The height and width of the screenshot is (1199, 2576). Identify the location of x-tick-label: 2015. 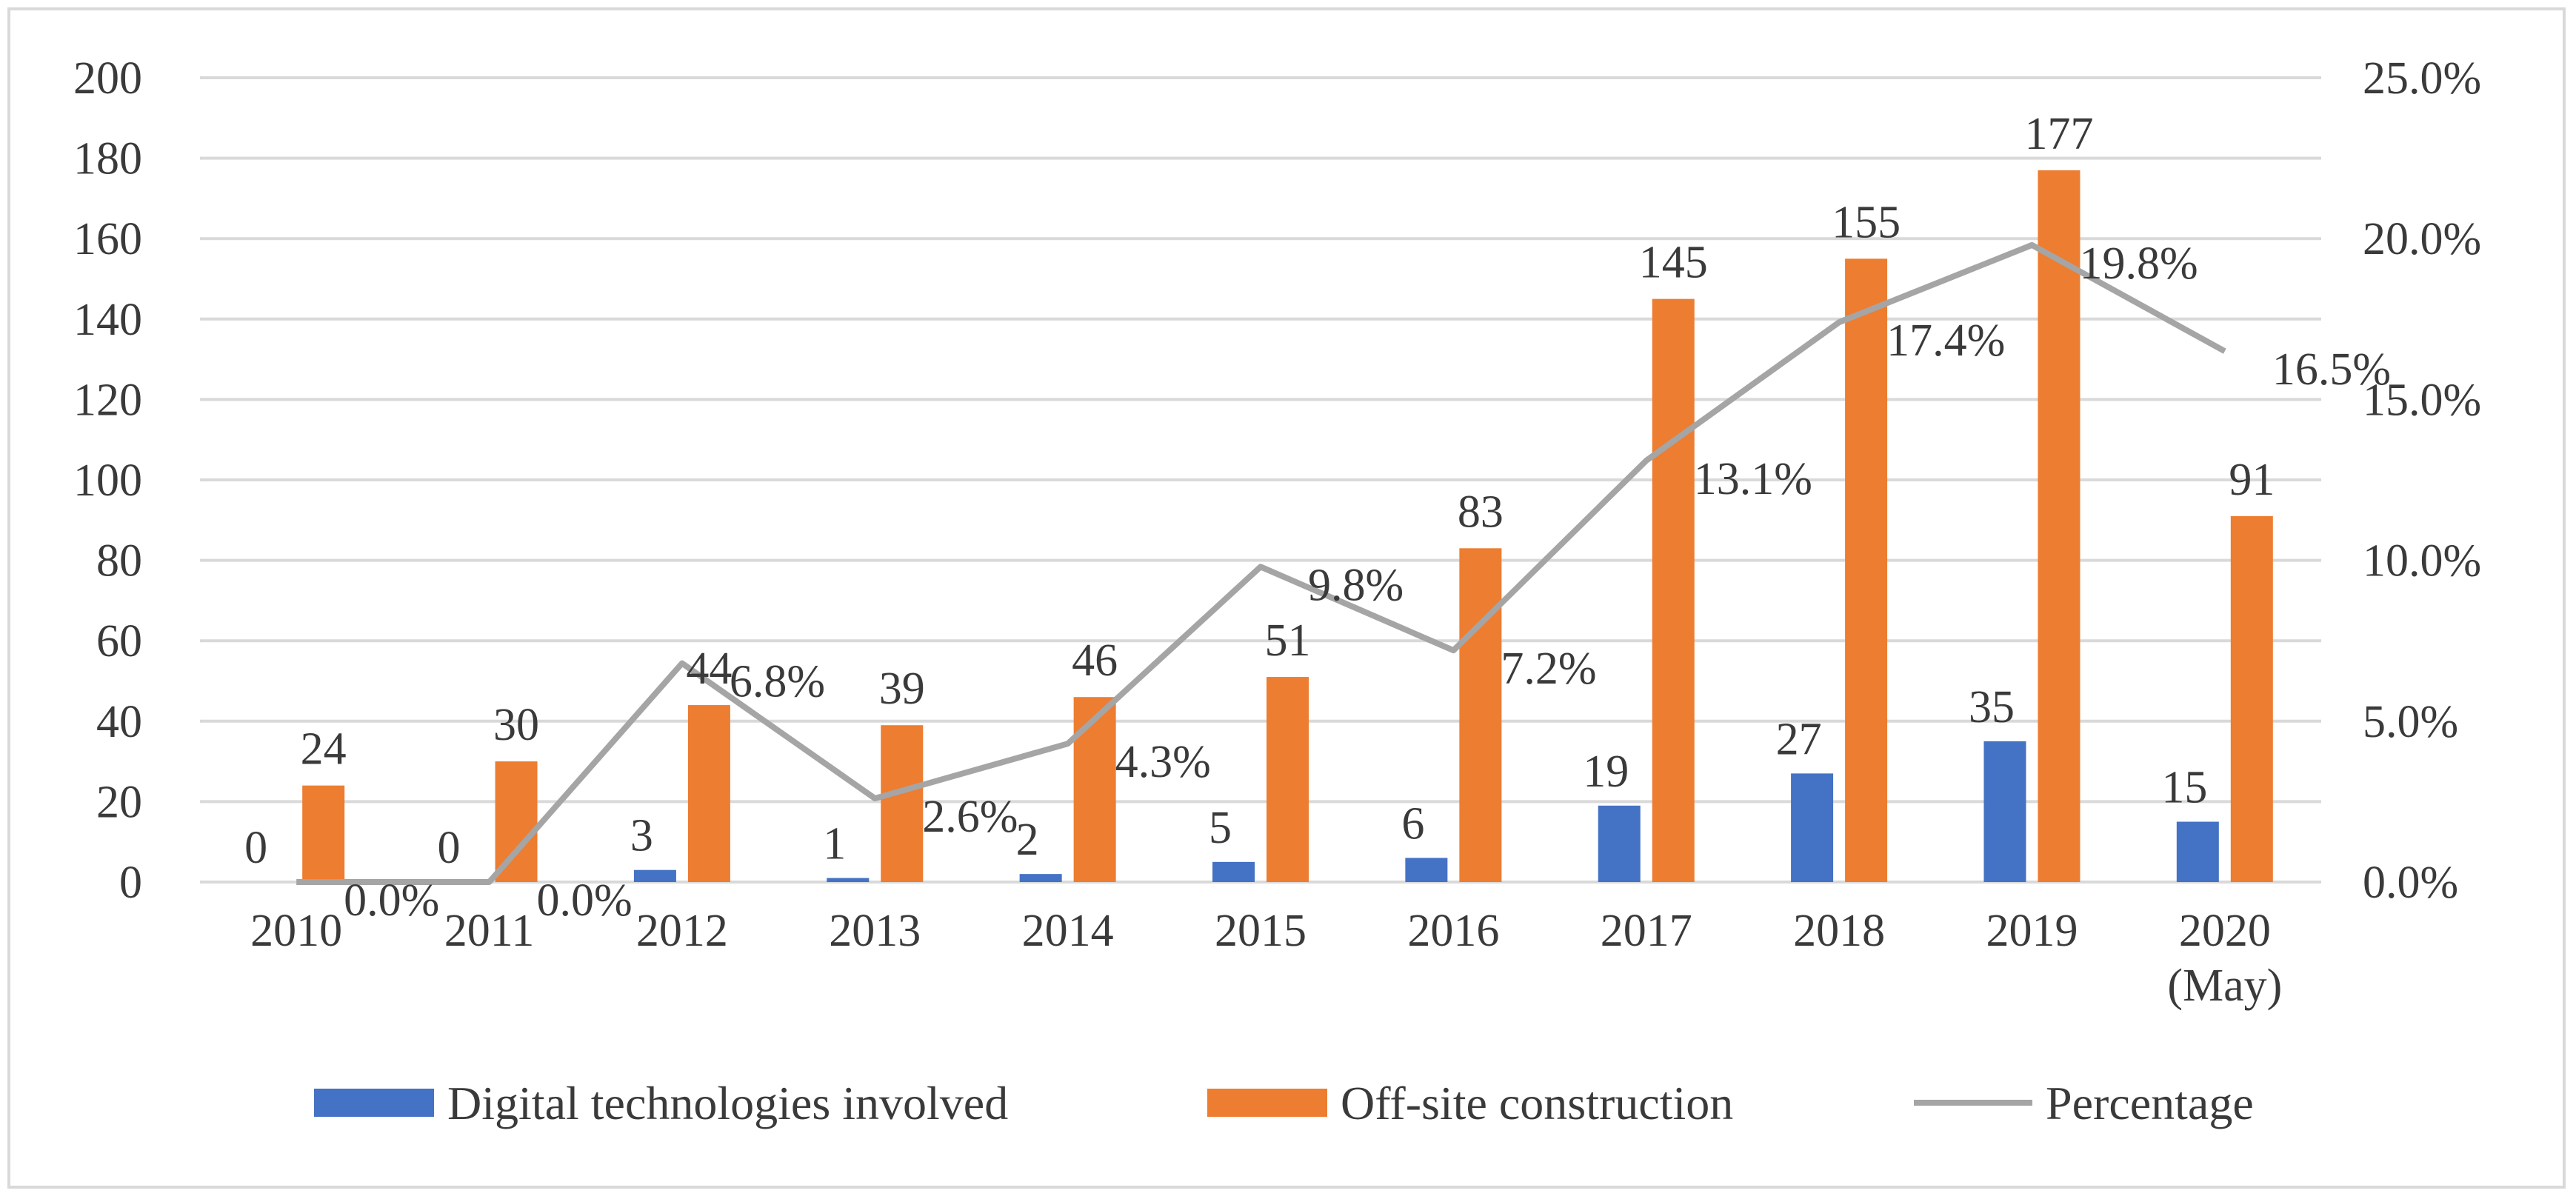
(1261, 931).